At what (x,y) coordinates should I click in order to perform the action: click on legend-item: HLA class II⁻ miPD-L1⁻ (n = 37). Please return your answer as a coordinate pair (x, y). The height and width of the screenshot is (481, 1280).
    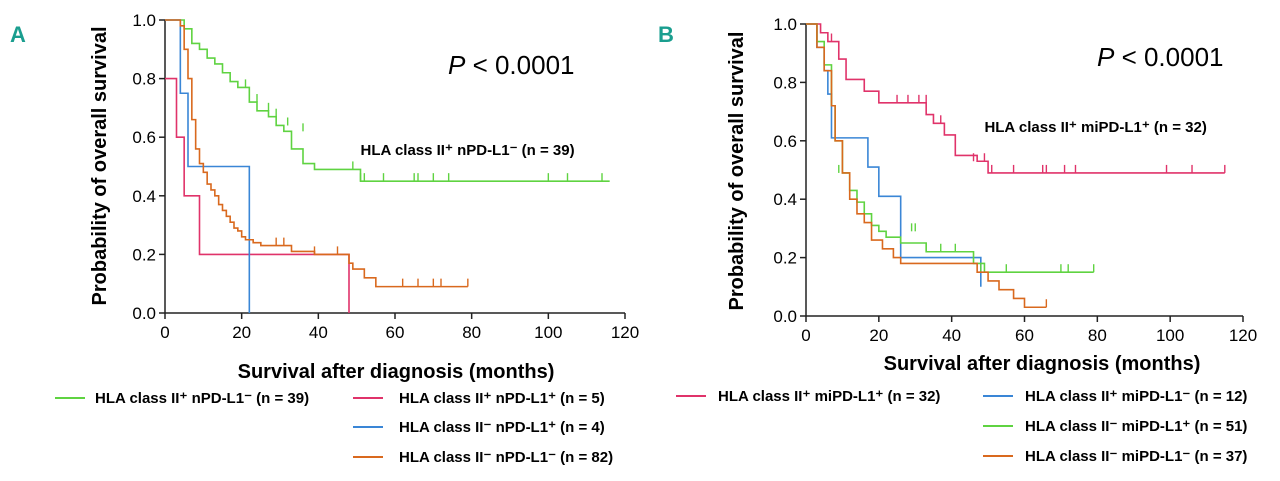
    Looking at the image, I should click on (1115, 456).